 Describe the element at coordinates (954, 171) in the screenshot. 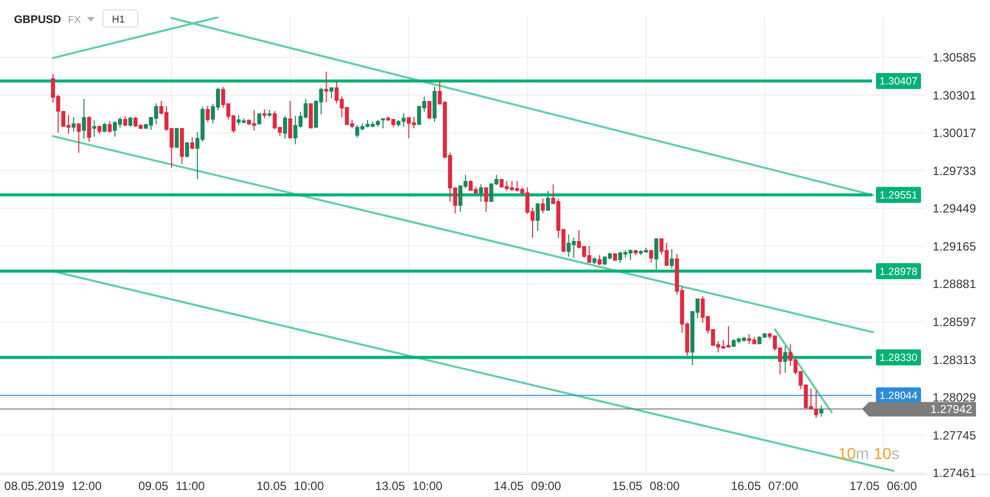

I see `y-tick-label: 1.29733` at that location.